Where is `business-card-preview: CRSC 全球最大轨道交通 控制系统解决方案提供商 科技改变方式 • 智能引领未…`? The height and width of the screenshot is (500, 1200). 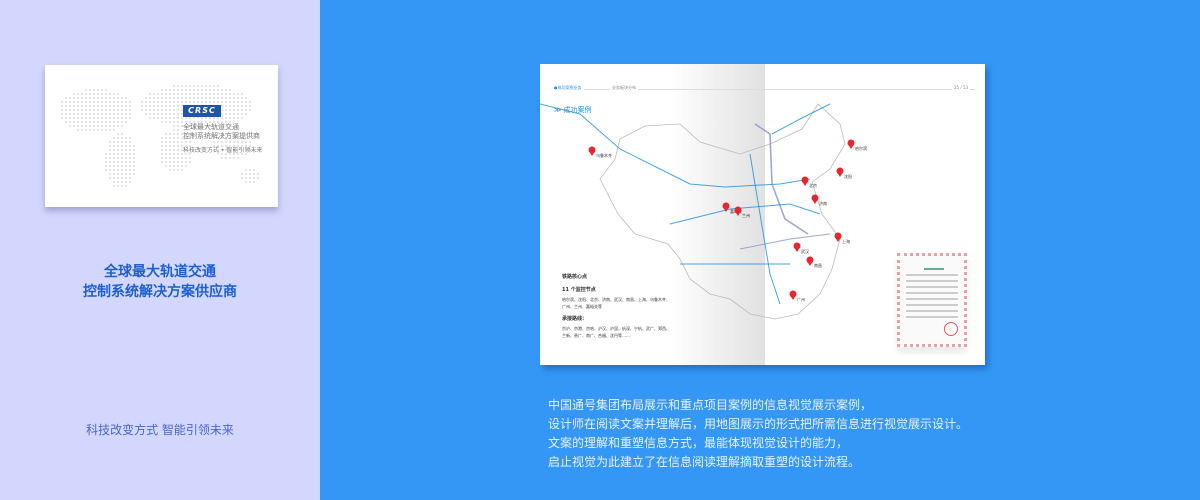 business-card-preview: CRSC 全球最大轨道交通 控制系统解决方案提供商 科技改变方式 • 智能引领未… is located at coordinates (161, 136).